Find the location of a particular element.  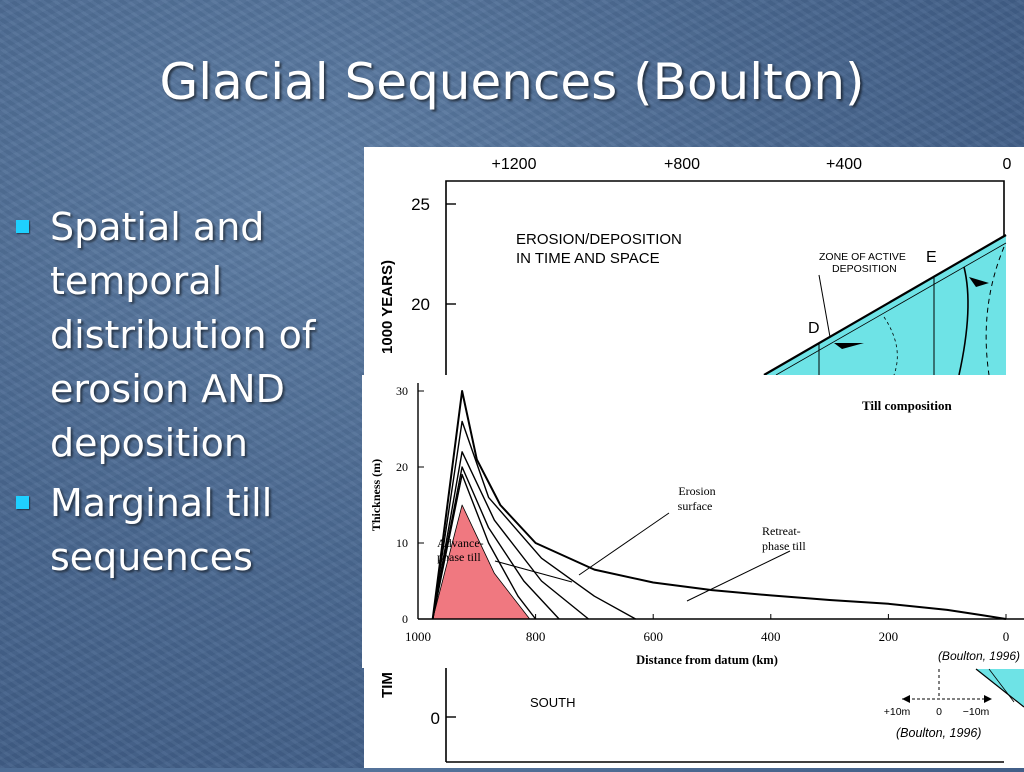

glacier-front-line is located at coordinates (885, 305).